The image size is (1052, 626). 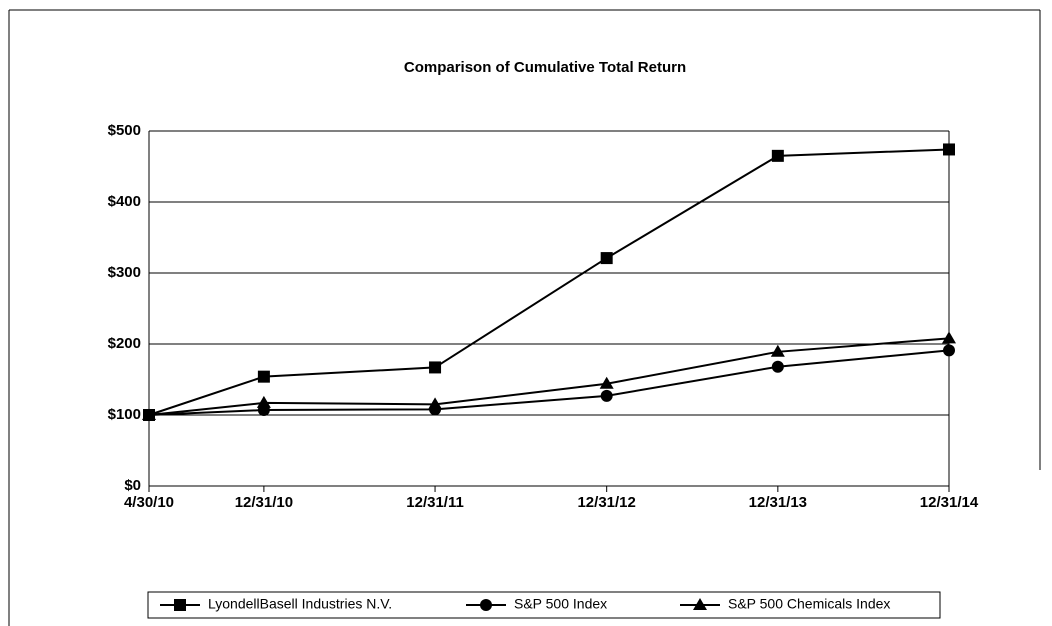 I want to click on chart-title: Comparison of Cumulative Total Return, so click(x=545, y=67).